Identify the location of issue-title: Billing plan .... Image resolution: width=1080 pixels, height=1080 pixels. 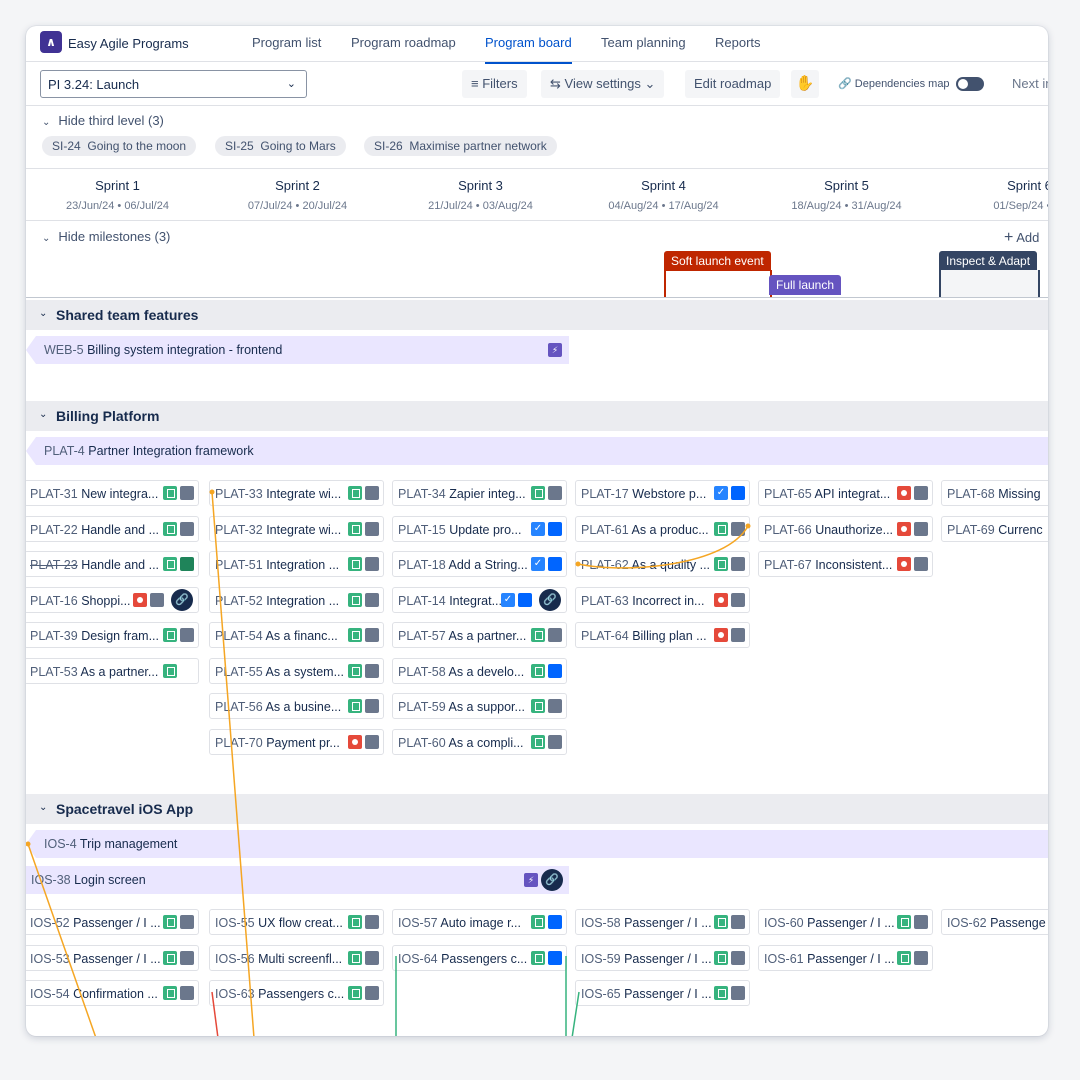
(667, 636).